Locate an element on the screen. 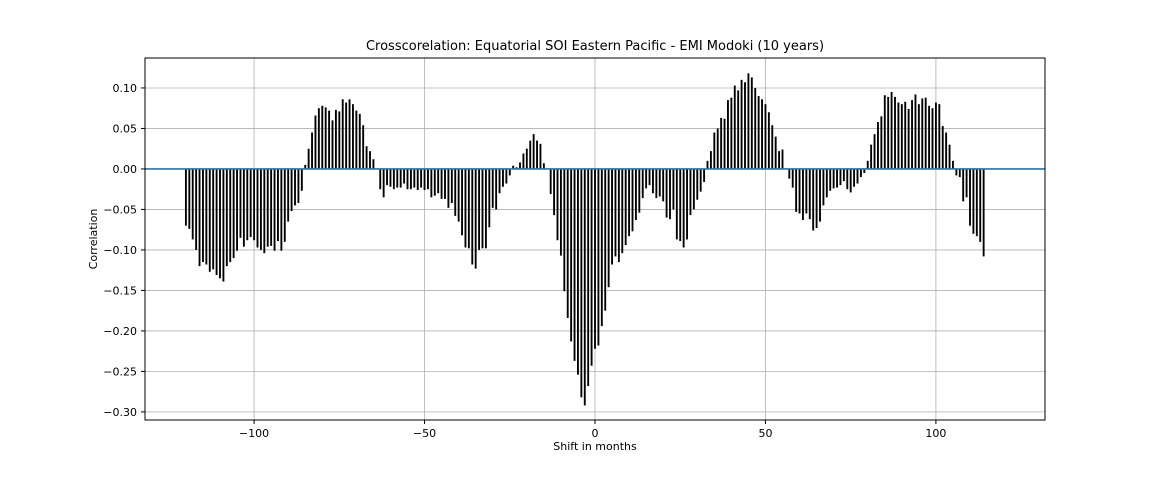  y-axis-label: Correlation is located at coordinates (93, 239).